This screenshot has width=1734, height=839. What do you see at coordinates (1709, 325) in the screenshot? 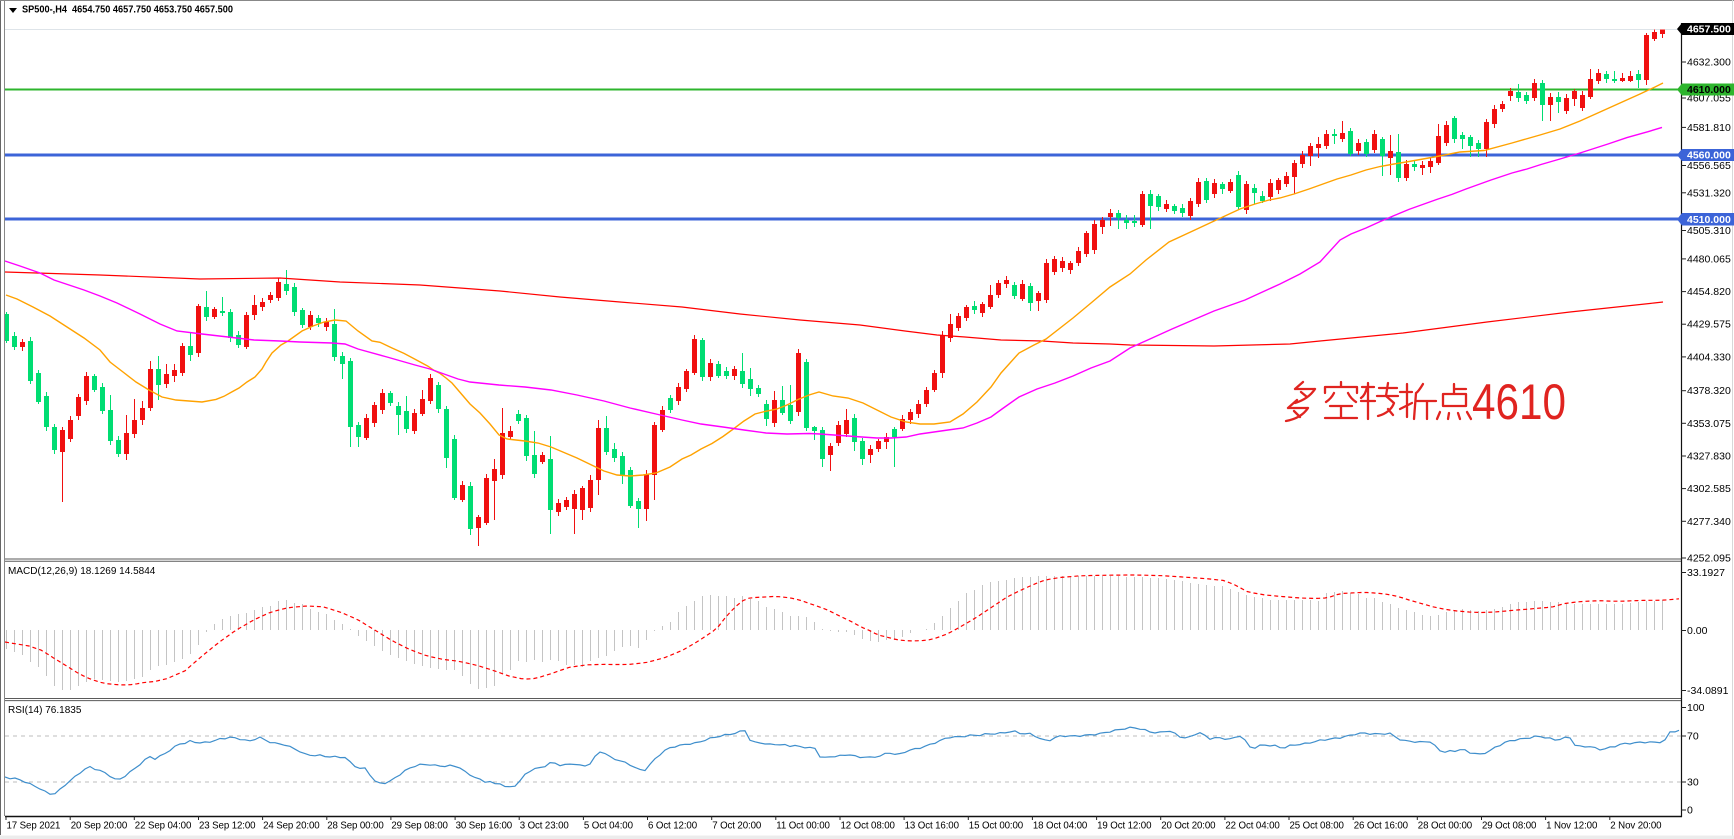
I see `svg-text: 4429.575` at bounding box center [1709, 325].